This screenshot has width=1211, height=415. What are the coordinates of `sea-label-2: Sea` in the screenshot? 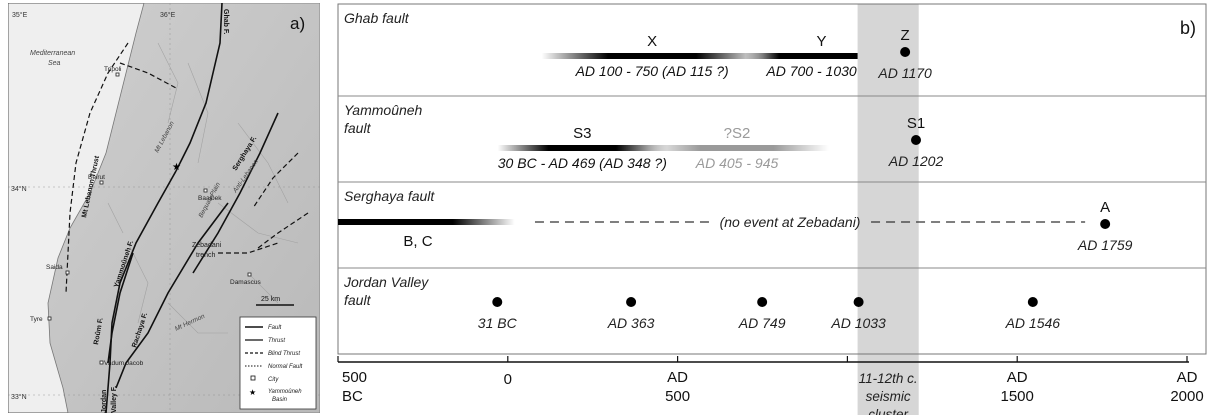 It's located at (54, 63).